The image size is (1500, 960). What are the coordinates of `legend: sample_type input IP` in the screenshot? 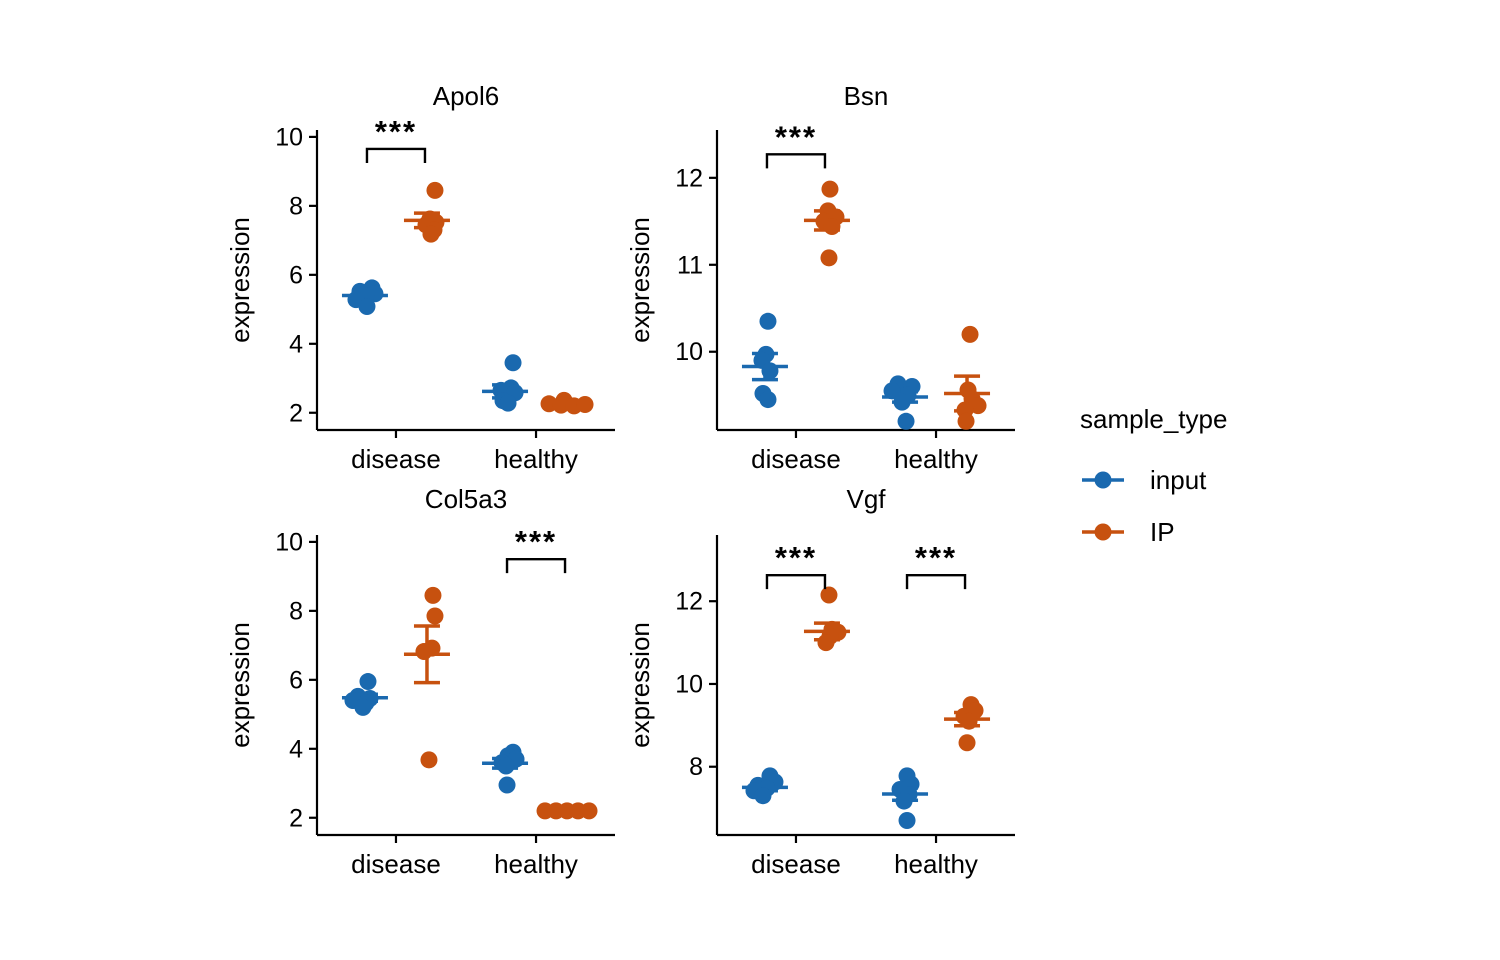 It's located at (1153, 481).